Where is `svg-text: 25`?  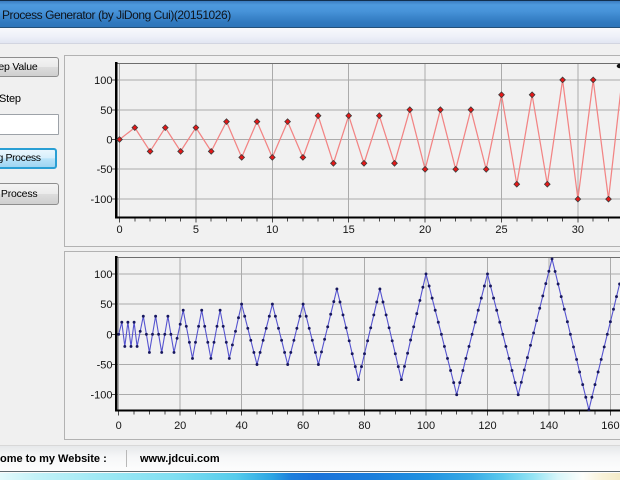 svg-text: 25 is located at coordinates (501, 230).